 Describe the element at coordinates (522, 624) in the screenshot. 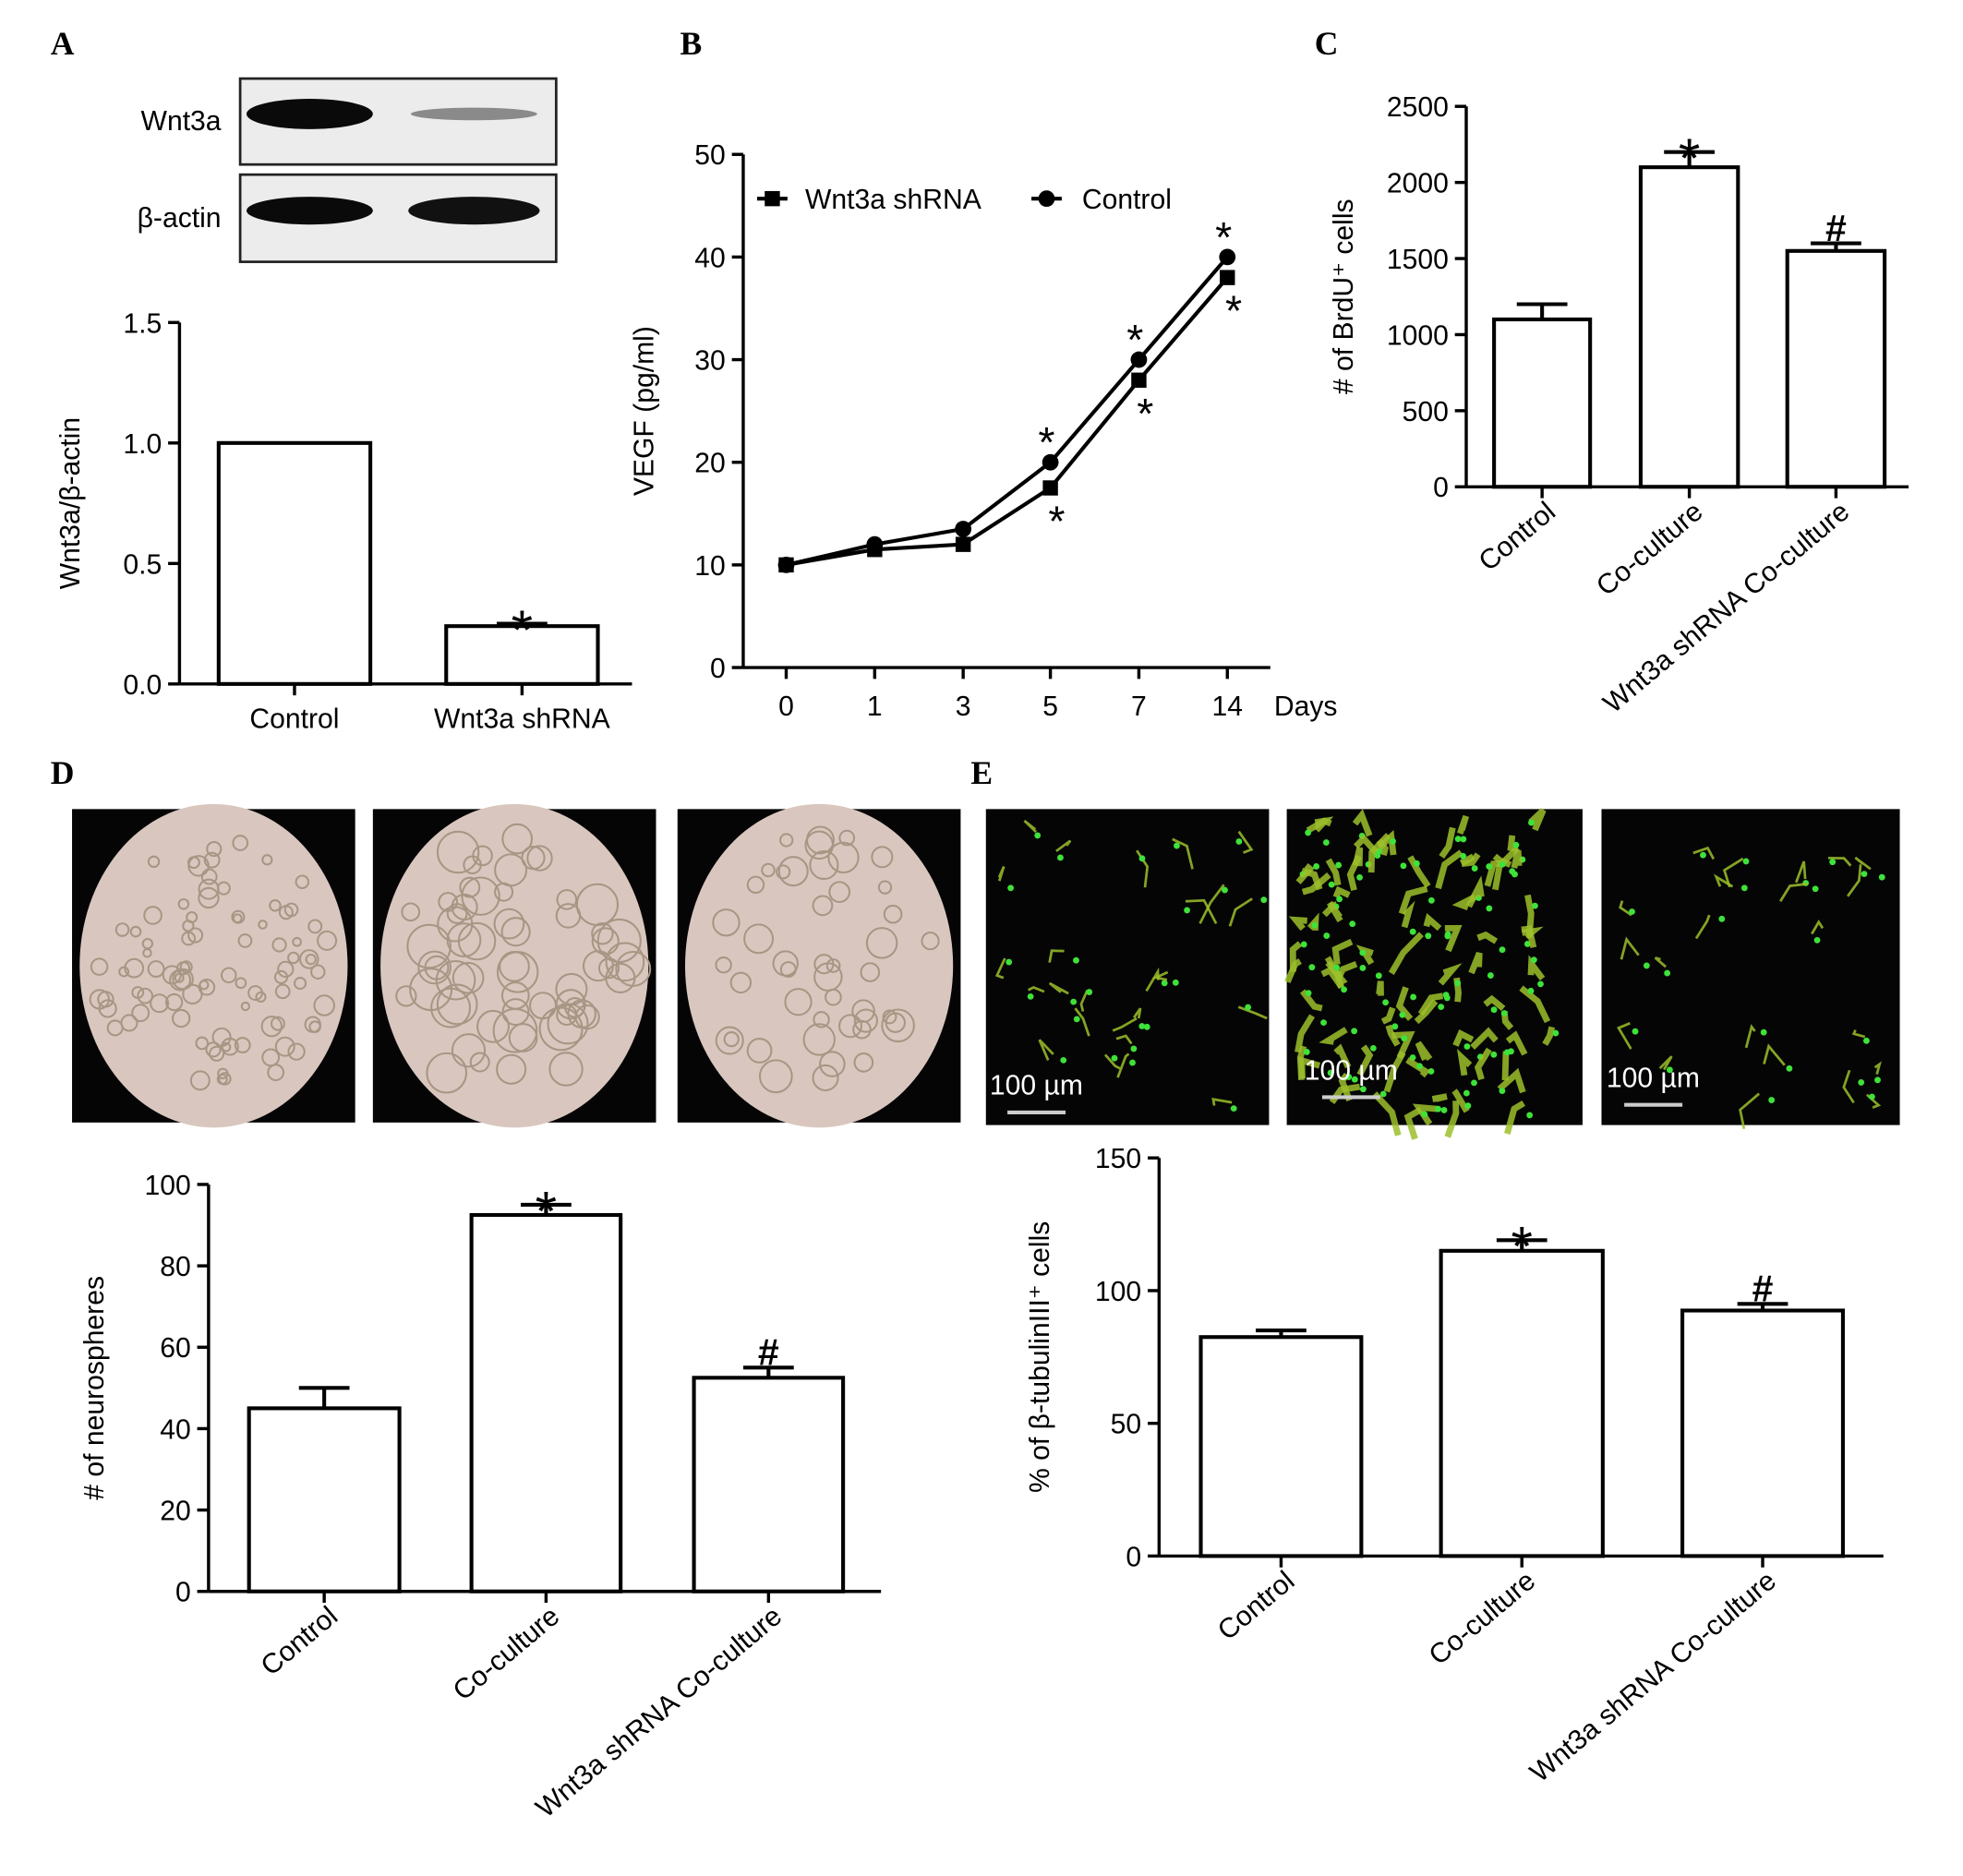

I see `error-bar` at that location.